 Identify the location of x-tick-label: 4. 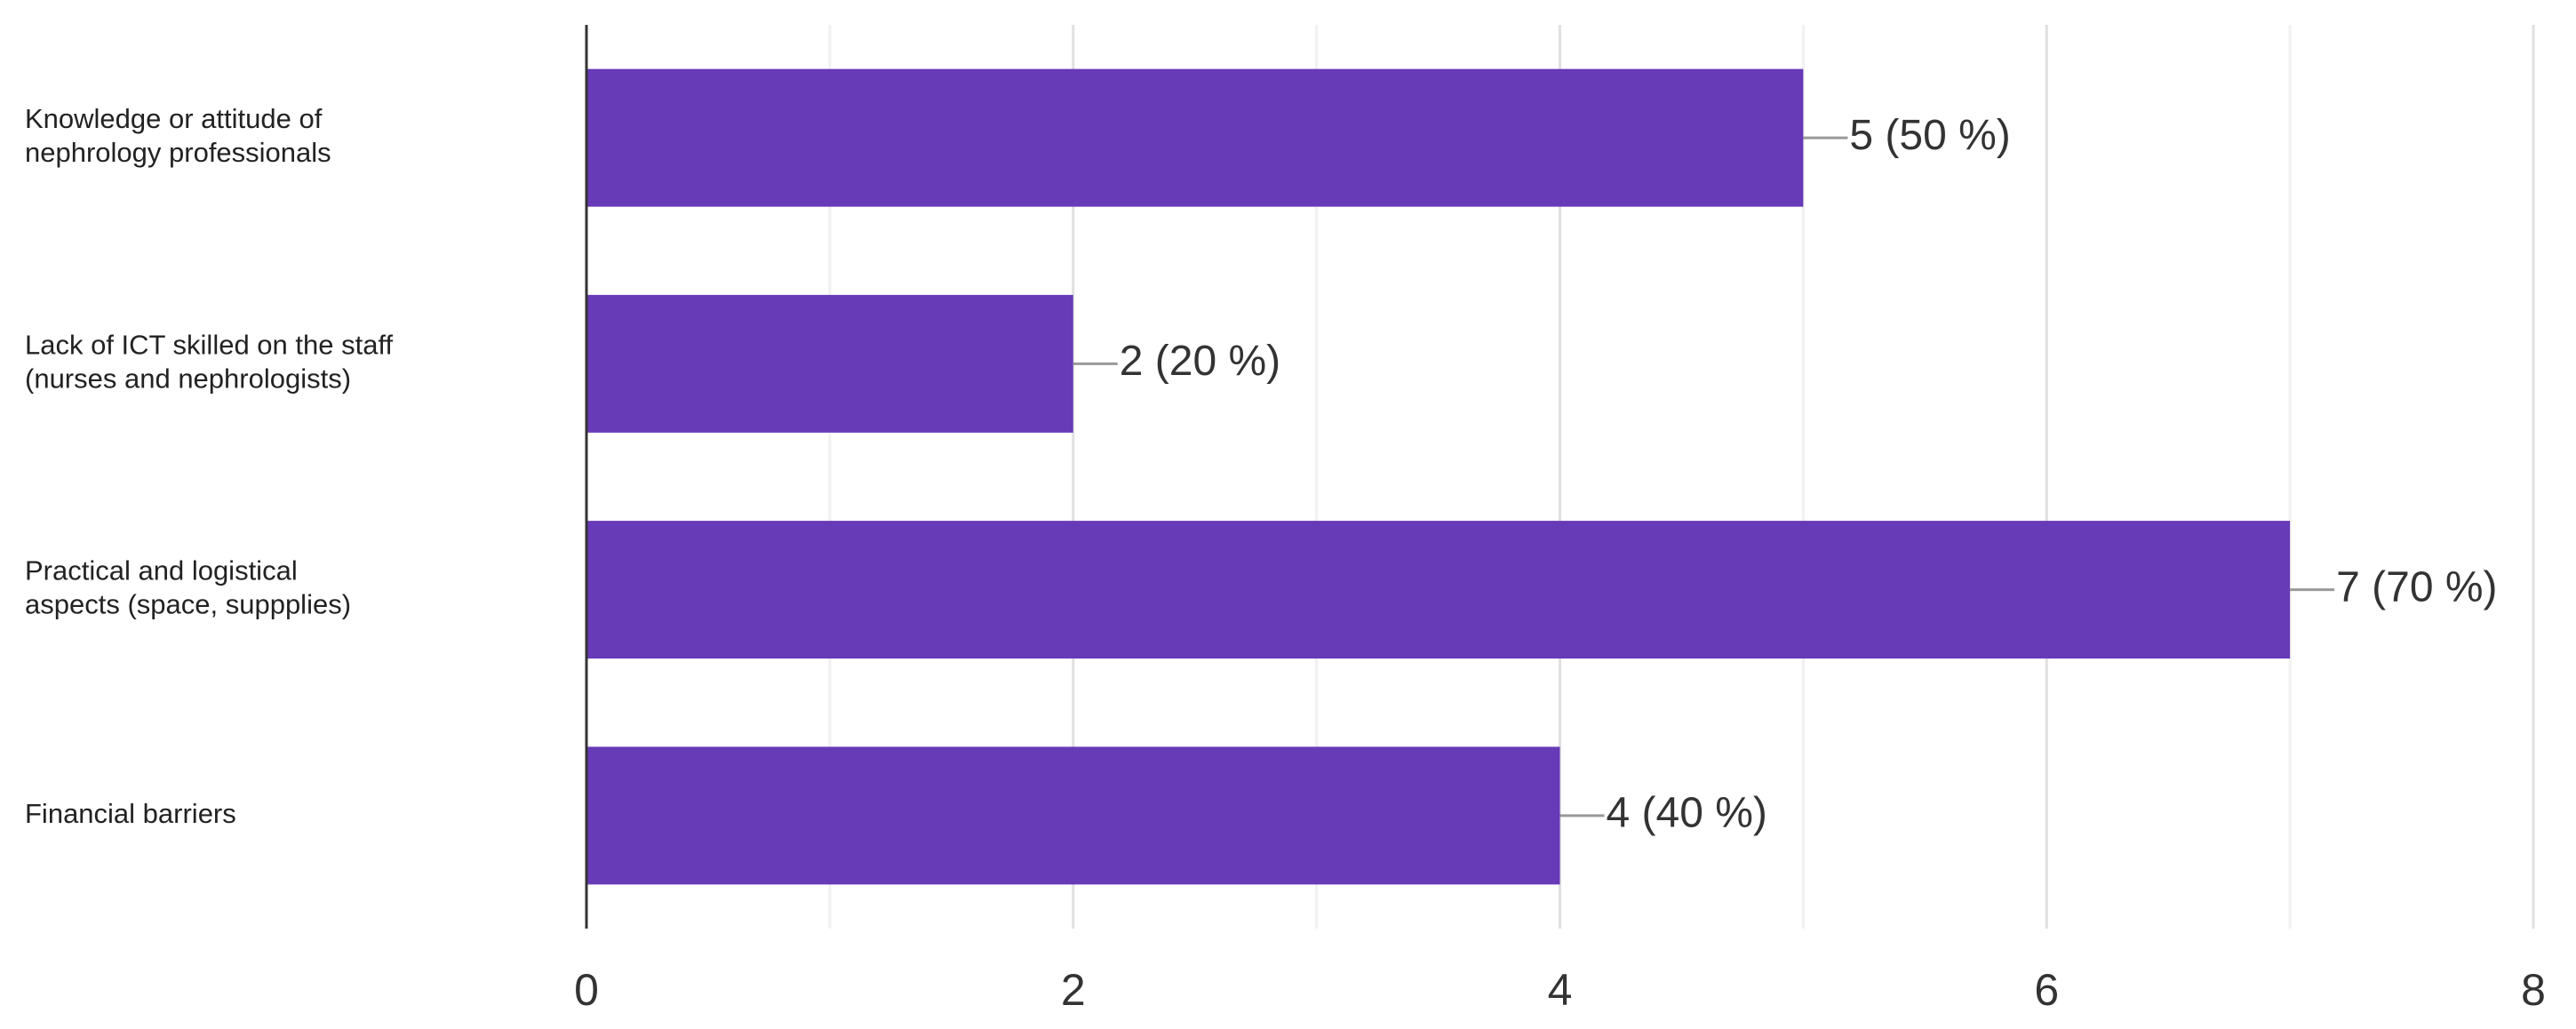
(1560, 990).